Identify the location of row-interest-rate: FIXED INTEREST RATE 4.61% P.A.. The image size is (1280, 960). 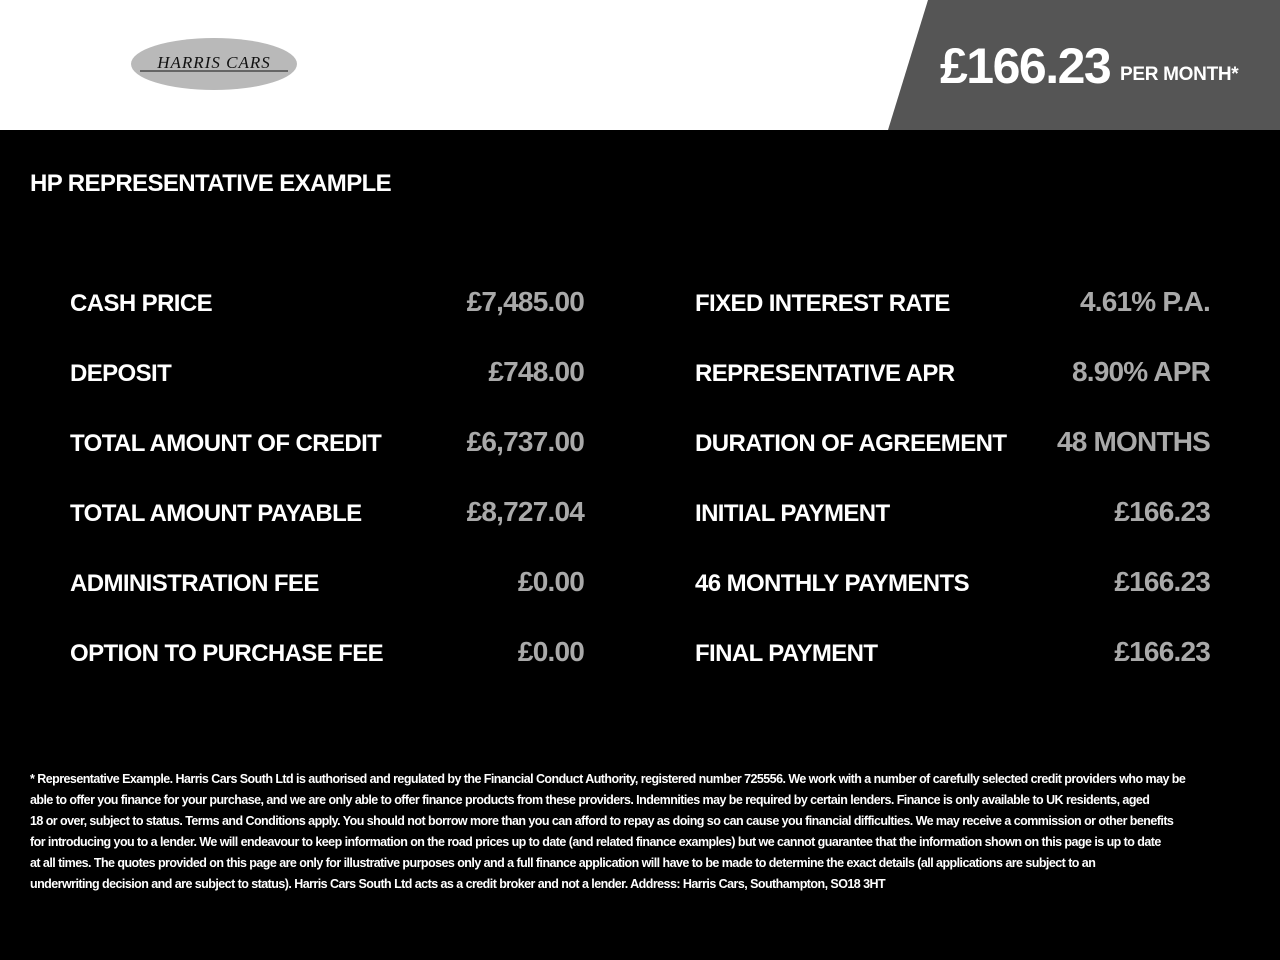
(953, 308).